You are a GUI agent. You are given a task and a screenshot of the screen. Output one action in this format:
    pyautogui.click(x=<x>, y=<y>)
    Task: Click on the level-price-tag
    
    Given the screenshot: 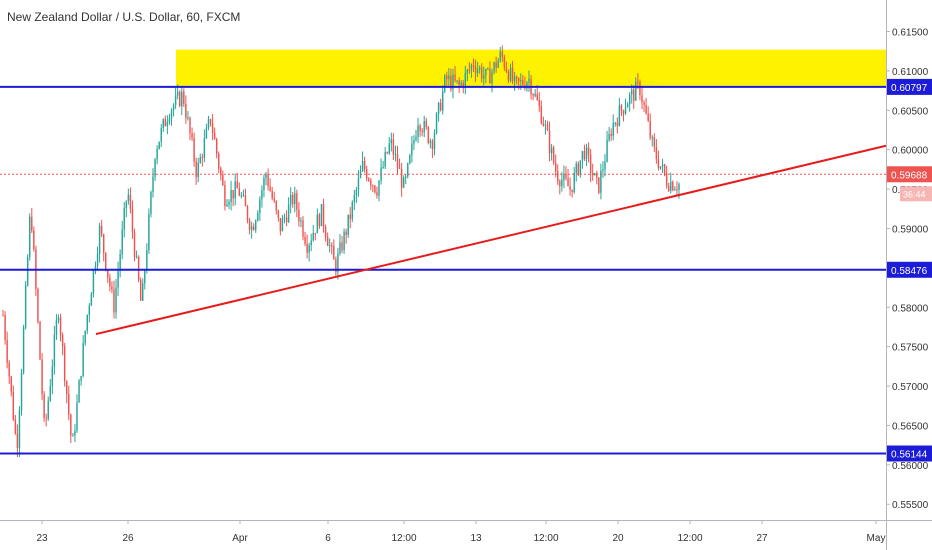 What is the action you would take?
    pyautogui.click(x=909, y=86)
    